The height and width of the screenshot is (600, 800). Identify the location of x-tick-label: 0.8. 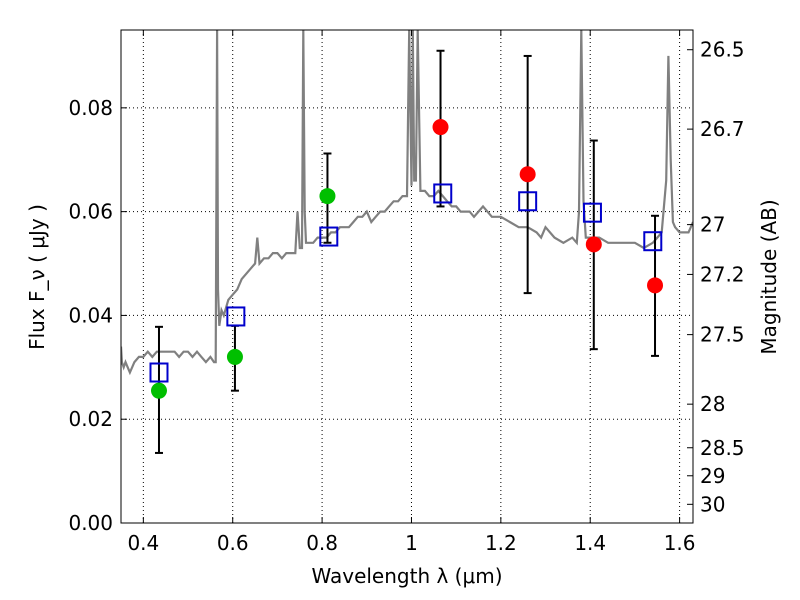
(322, 543).